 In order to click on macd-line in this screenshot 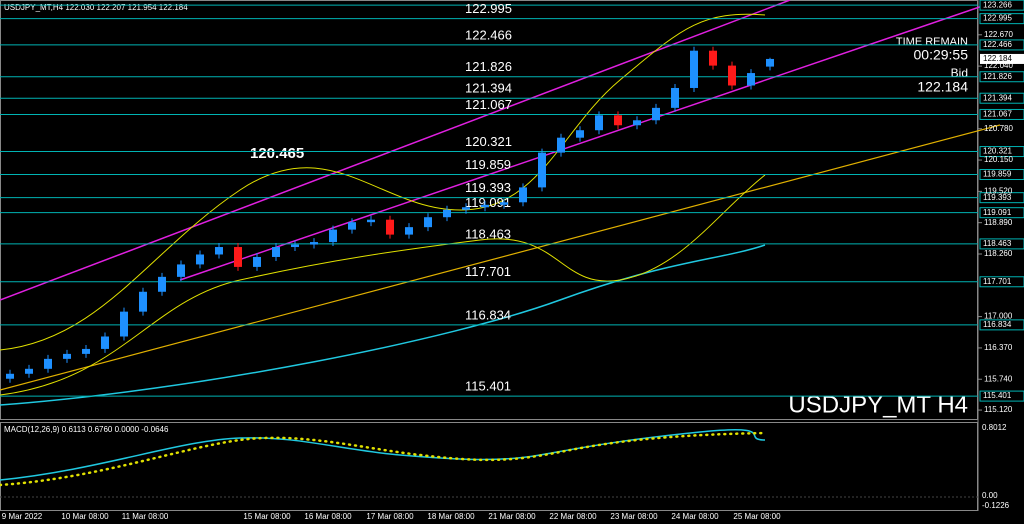, I will do `click(383, 455)`.